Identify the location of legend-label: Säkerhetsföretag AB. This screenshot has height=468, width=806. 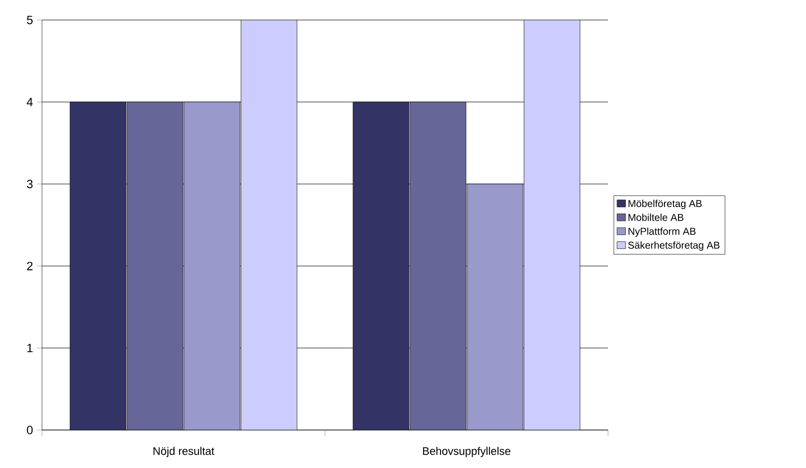
(674, 246).